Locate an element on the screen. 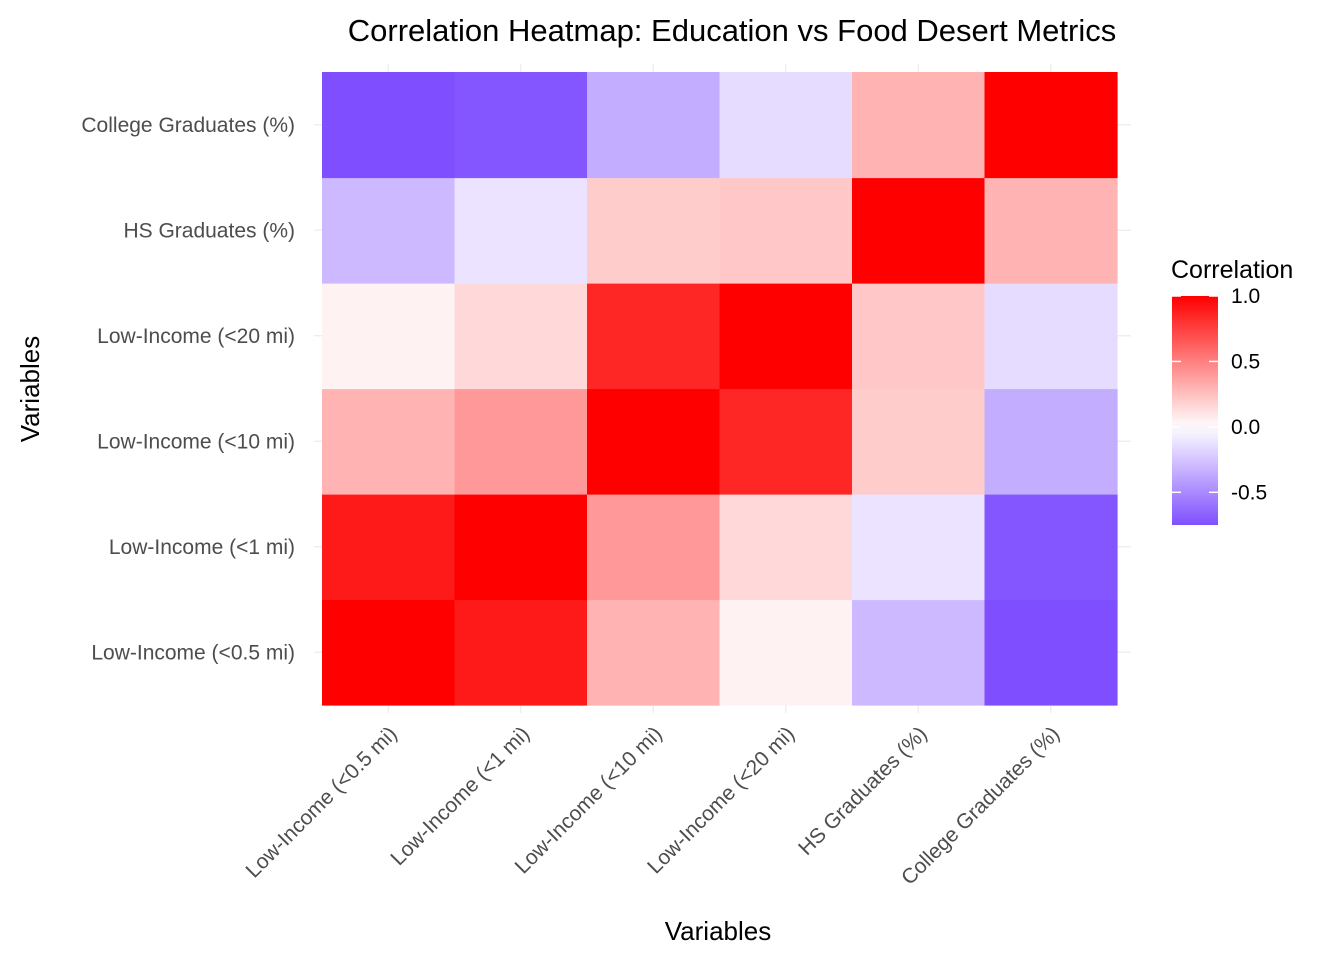 This screenshot has width=1344, height=960. legend-title: Correlation is located at coordinates (1232, 270).